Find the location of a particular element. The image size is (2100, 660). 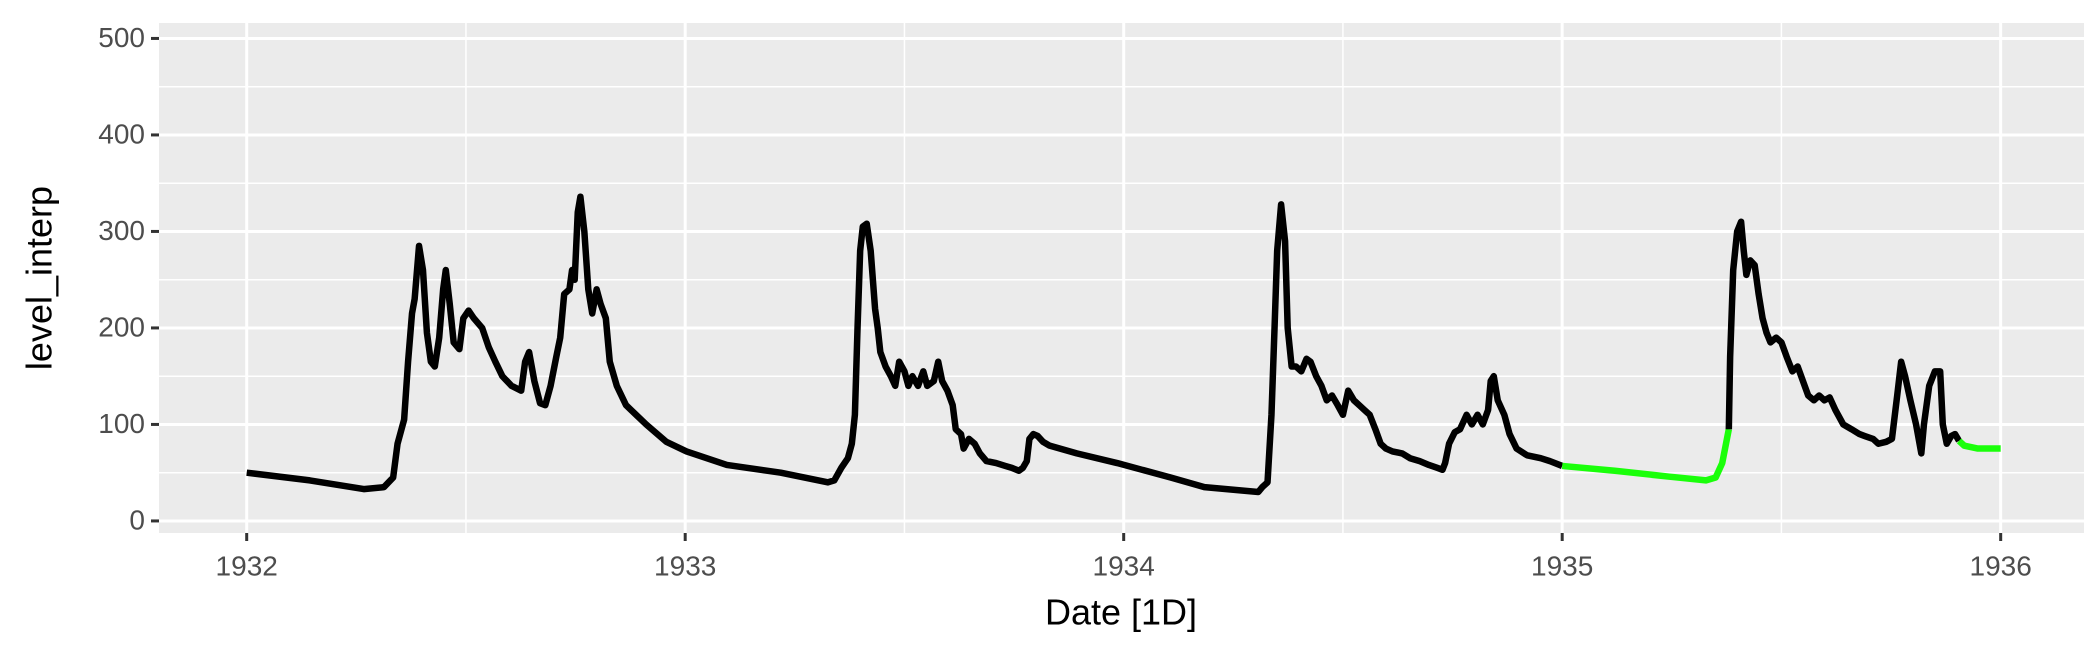

y-tick-label: 500 is located at coordinates (121, 37).